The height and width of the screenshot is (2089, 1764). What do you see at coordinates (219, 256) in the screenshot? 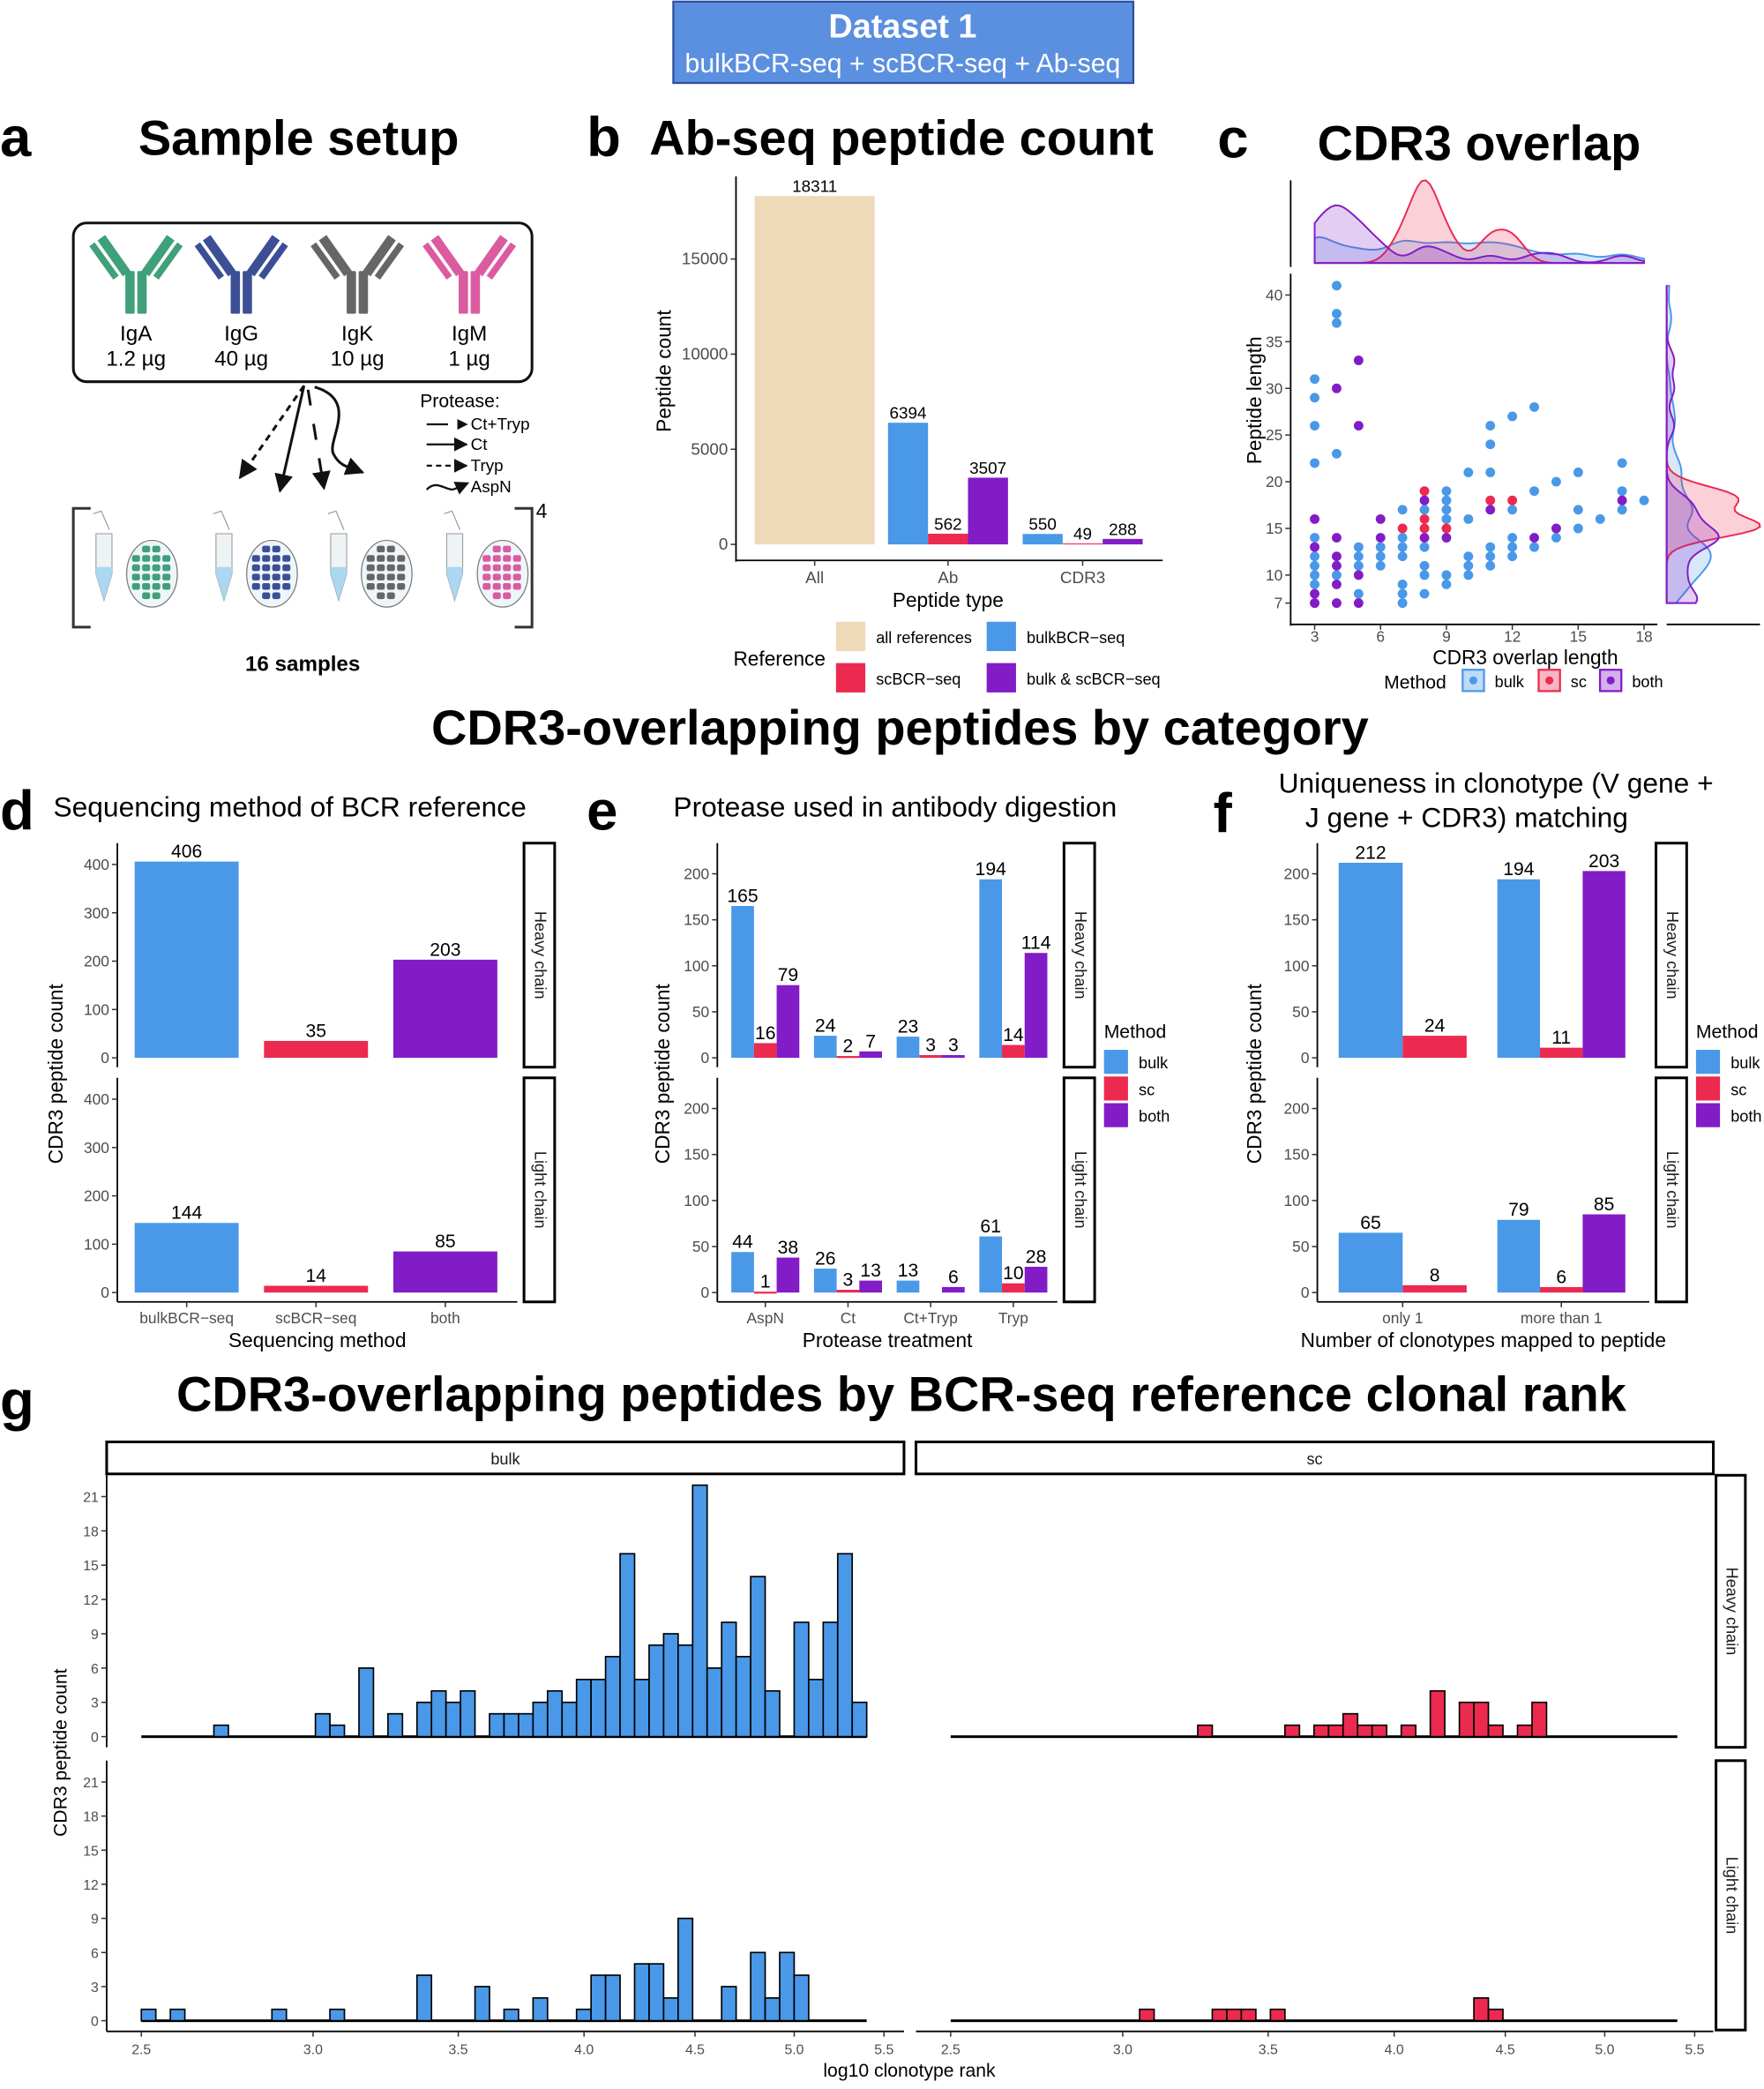
I see `heavy-arm` at bounding box center [219, 256].